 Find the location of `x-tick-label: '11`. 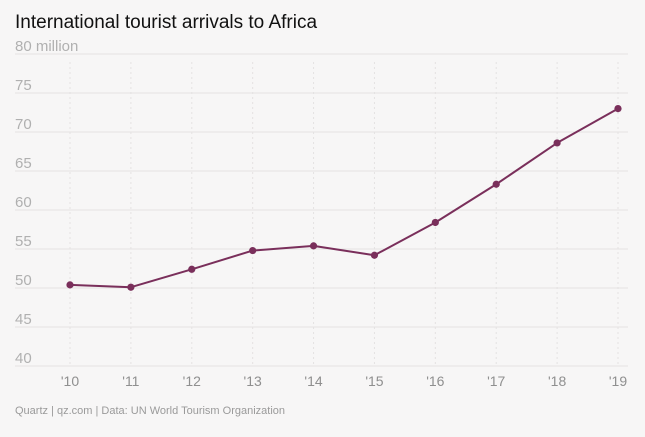

x-tick-label: '11 is located at coordinates (130, 381).